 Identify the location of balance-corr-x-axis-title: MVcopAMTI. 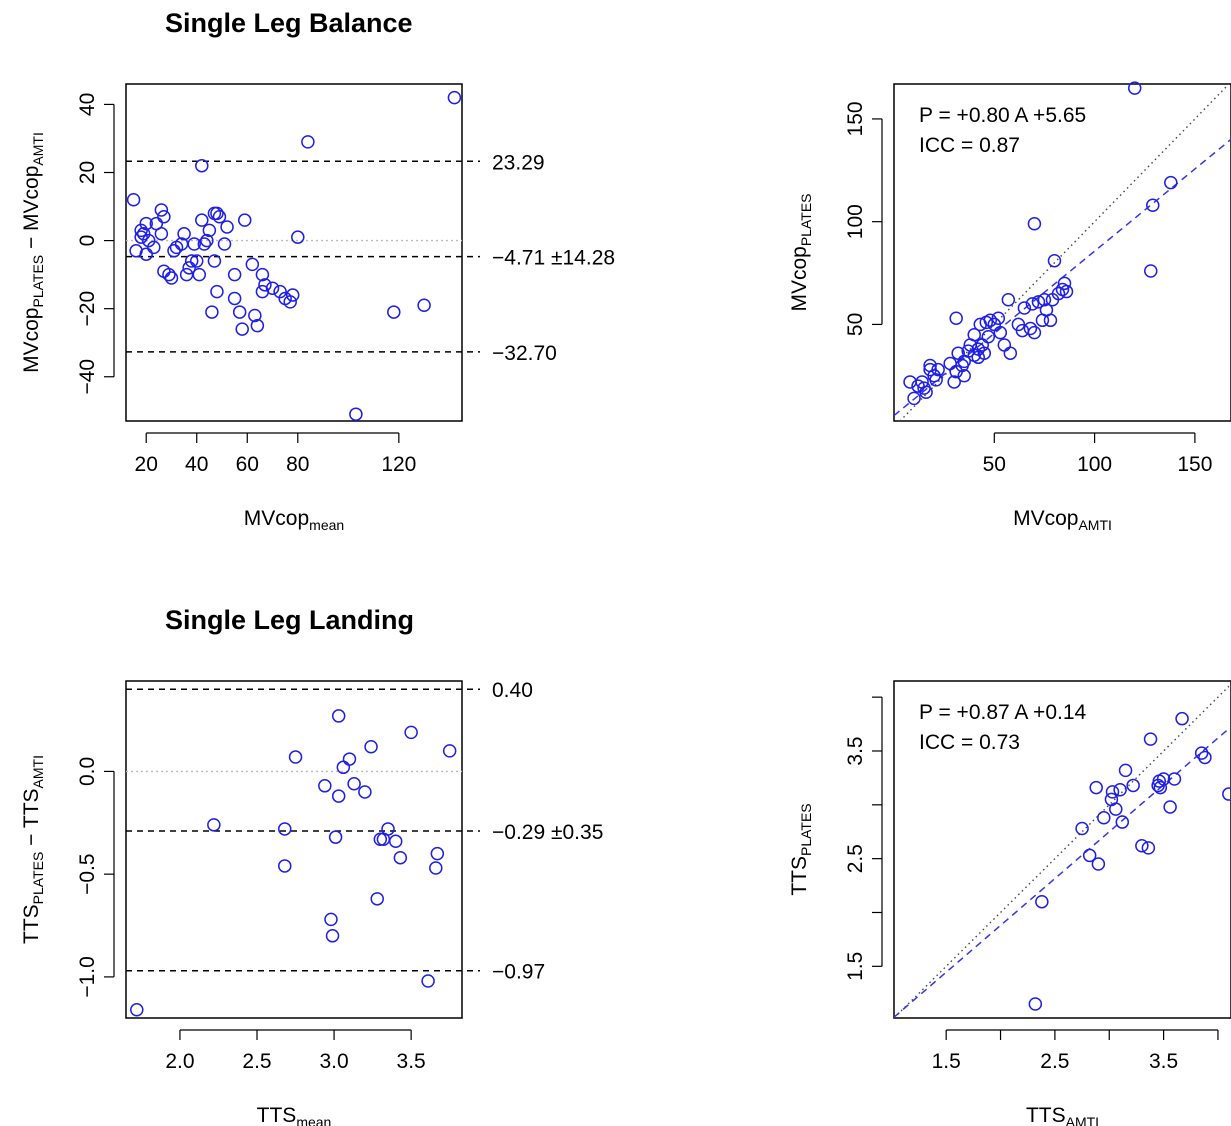
(1062, 520).